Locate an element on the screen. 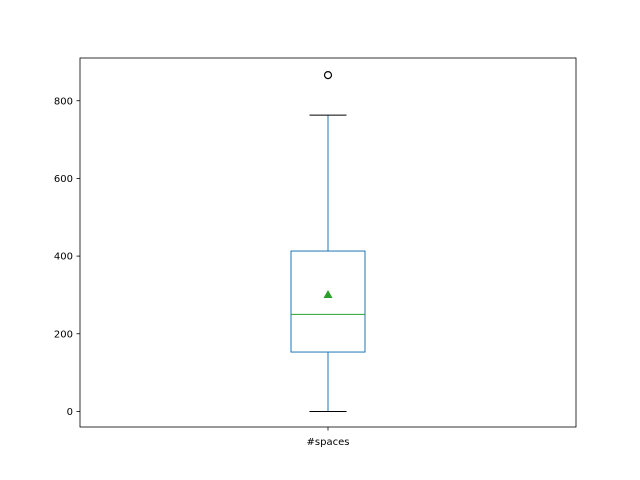 Image resolution: width=640 pixels, height=480 pixels. x-axis: #spaces is located at coordinates (328, 437).